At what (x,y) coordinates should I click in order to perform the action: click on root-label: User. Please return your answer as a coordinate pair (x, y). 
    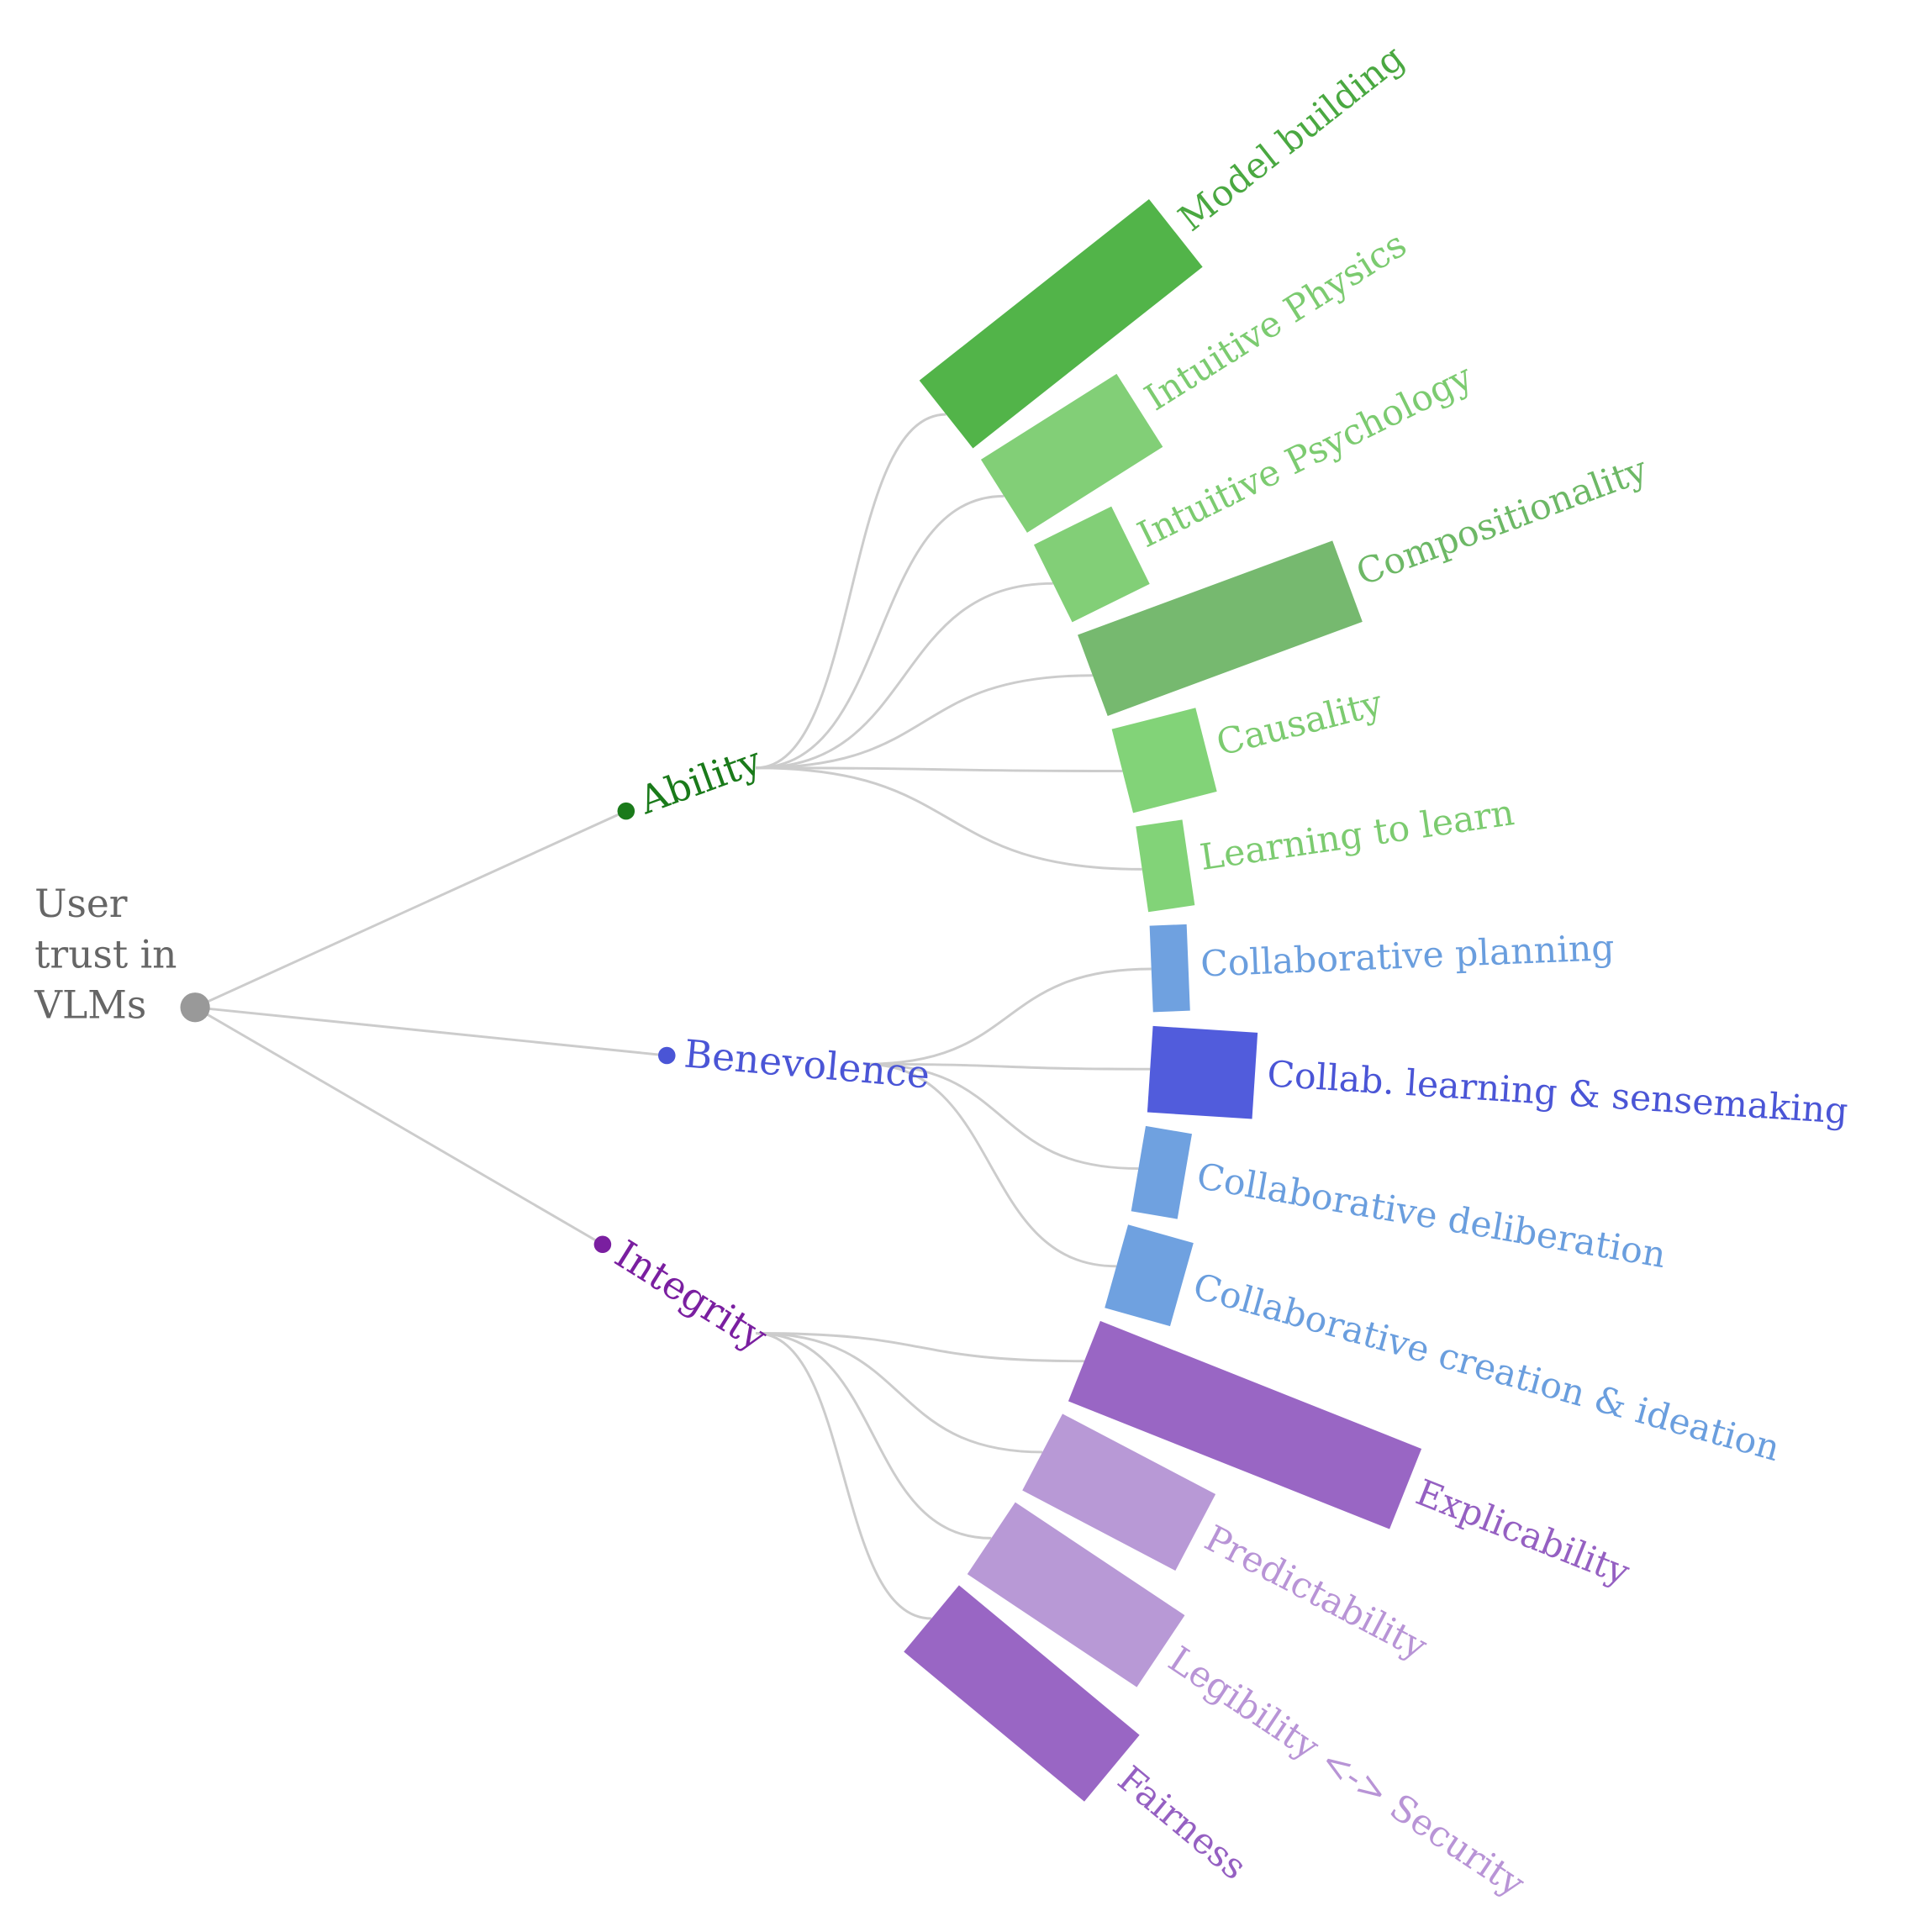
    Looking at the image, I should click on (81, 904).